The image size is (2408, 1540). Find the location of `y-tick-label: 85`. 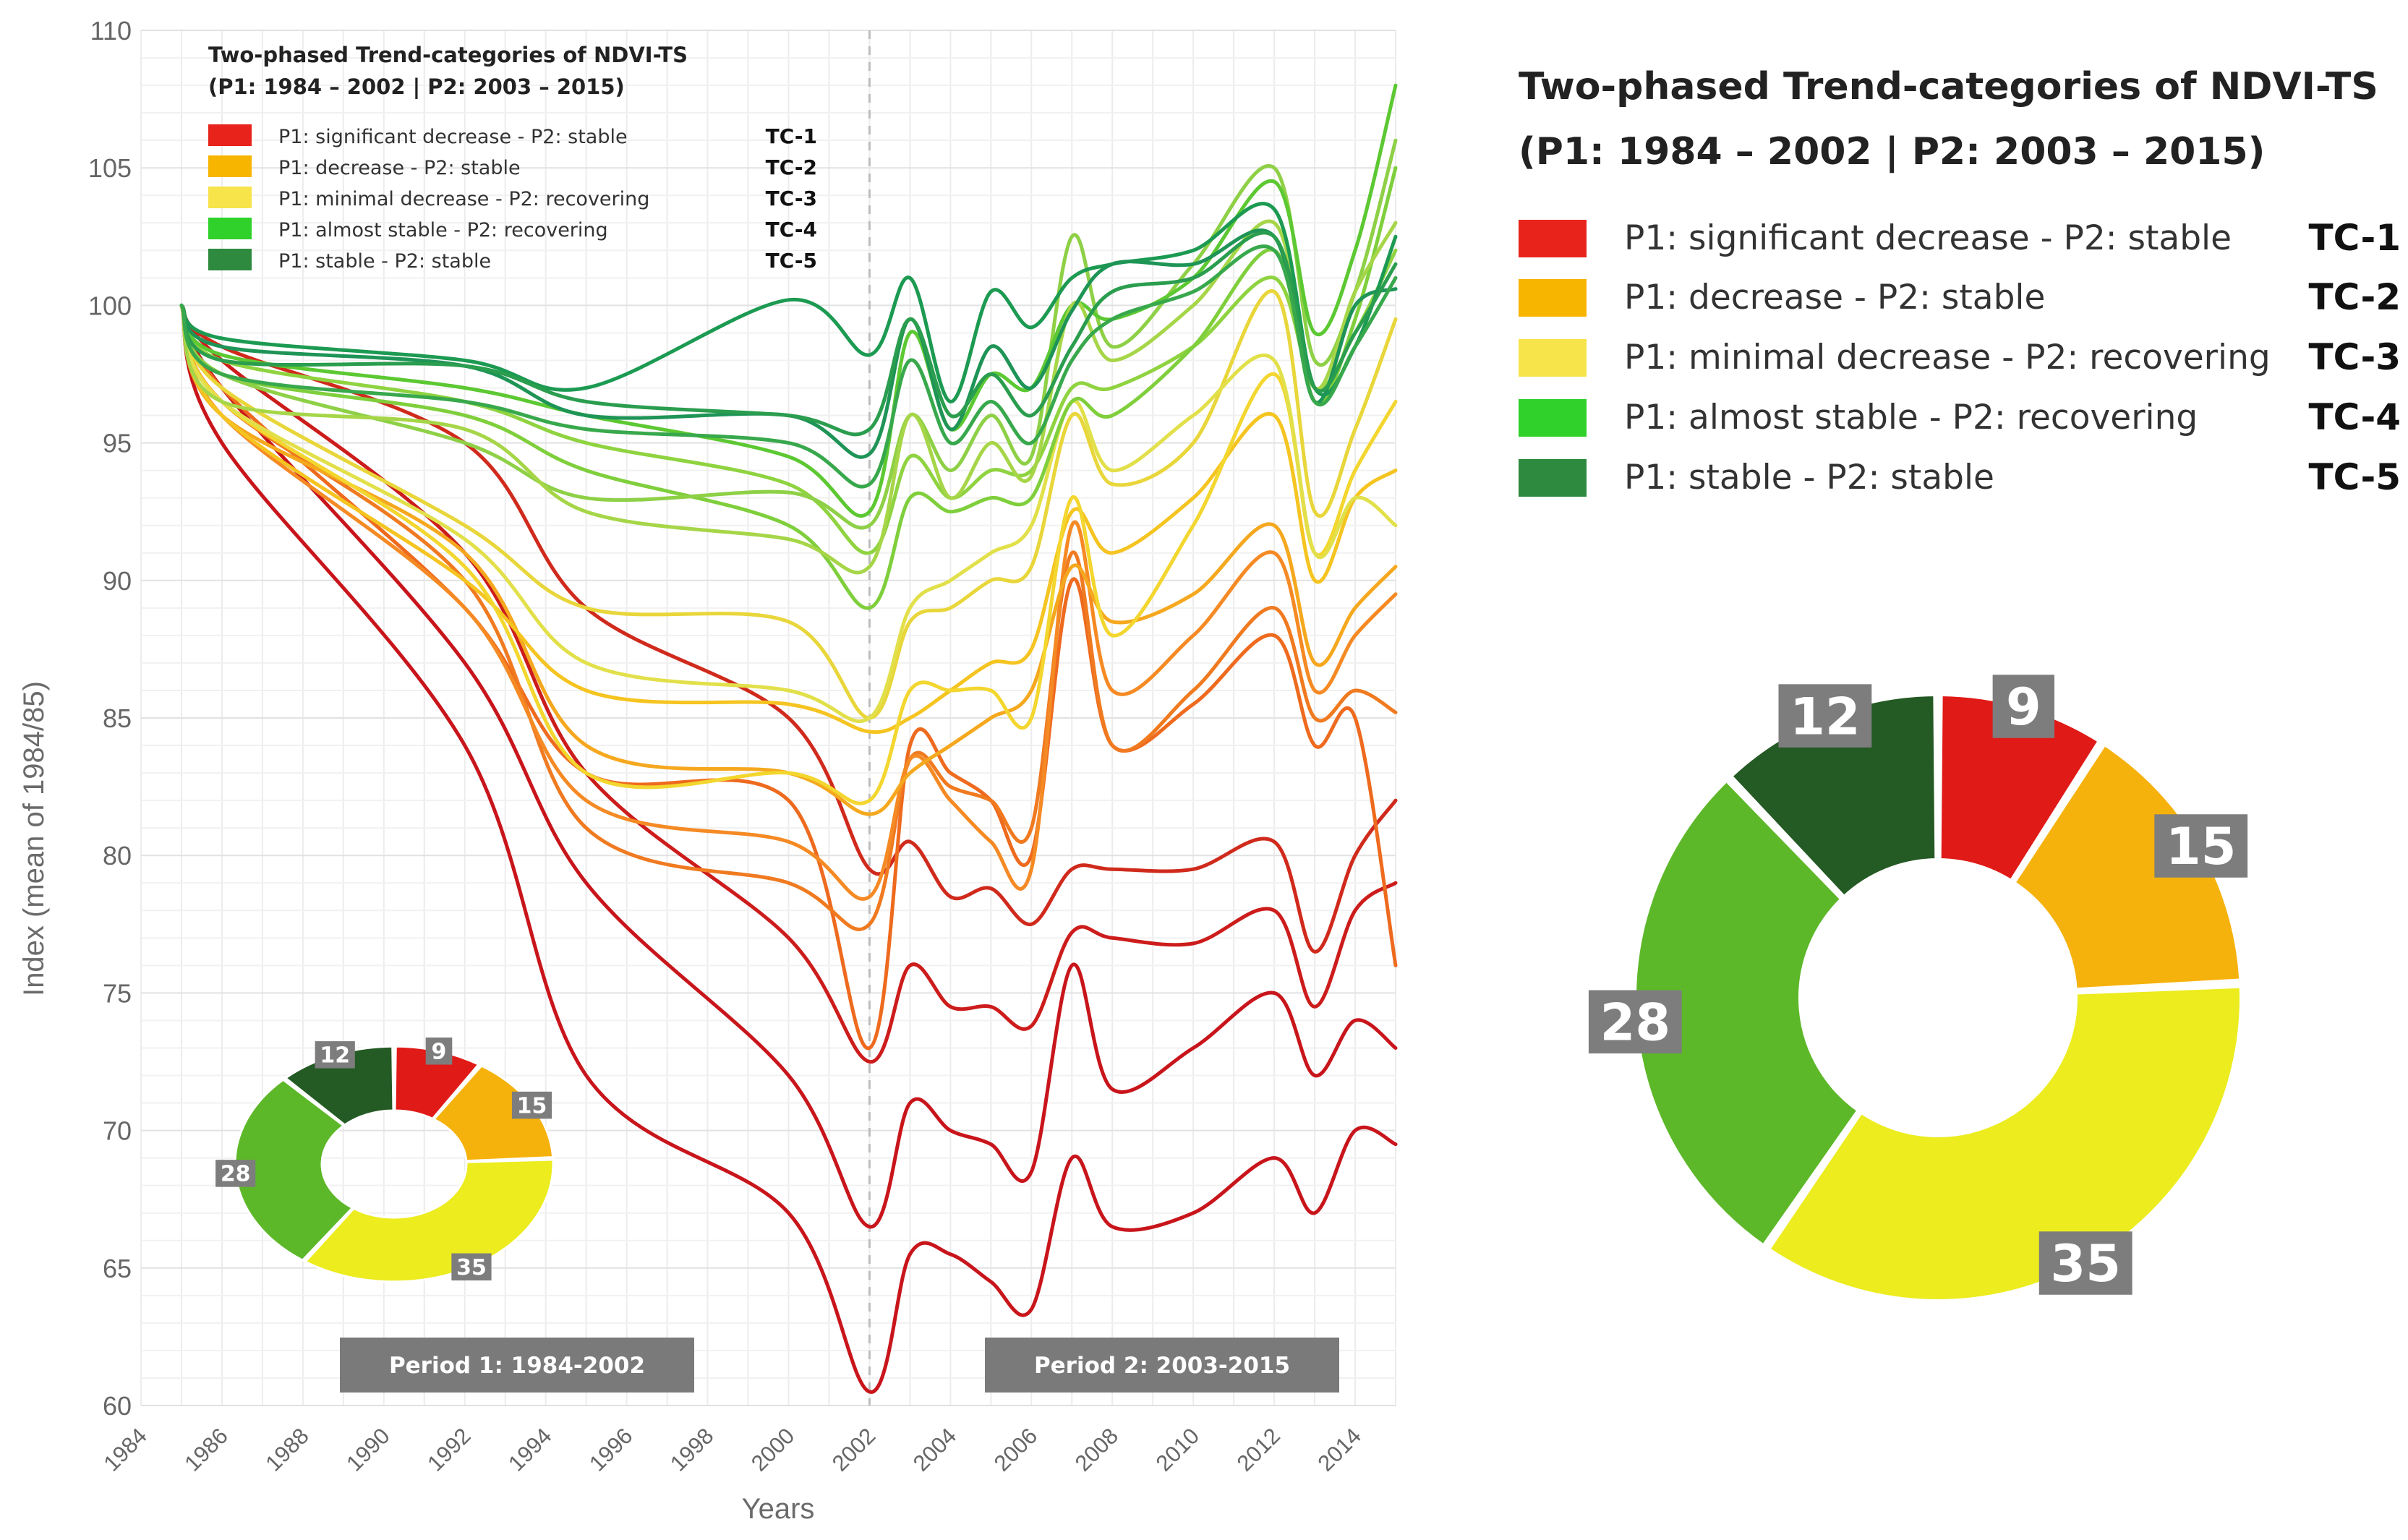

y-tick-label: 85 is located at coordinates (117, 718).